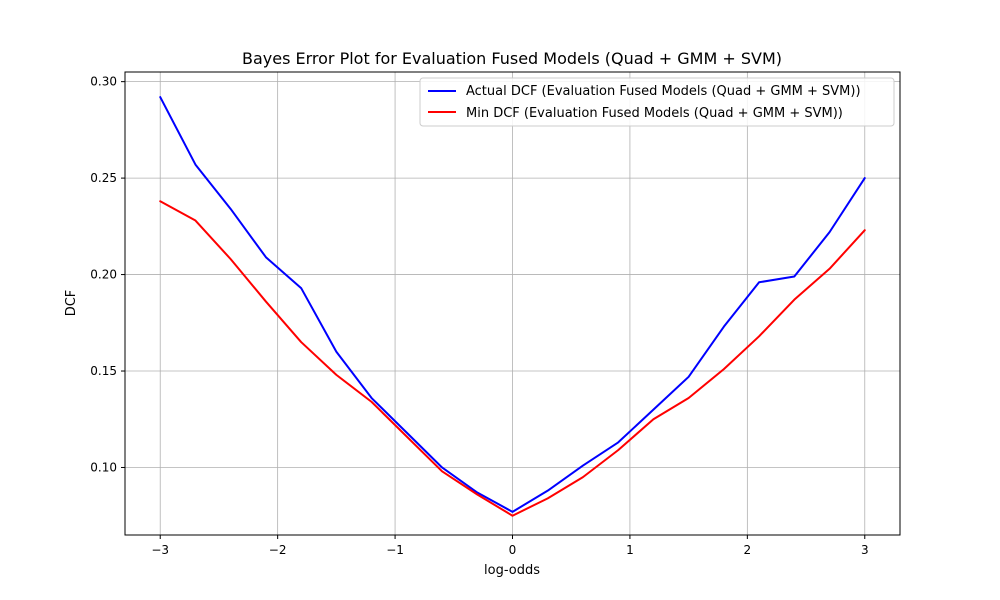 This screenshot has width=1000, height=600. What do you see at coordinates (865, 550) in the screenshot?
I see `x-tick-label: 3` at bounding box center [865, 550].